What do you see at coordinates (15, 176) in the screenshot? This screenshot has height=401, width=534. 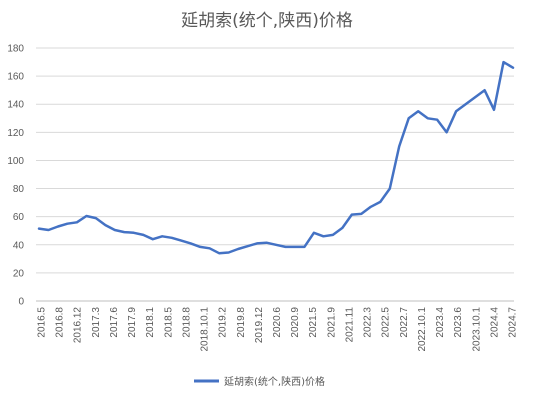 I see `y-axis-ticks: 0 20 40 60 80 100 120 140 160 180` at bounding box center [15, 176].